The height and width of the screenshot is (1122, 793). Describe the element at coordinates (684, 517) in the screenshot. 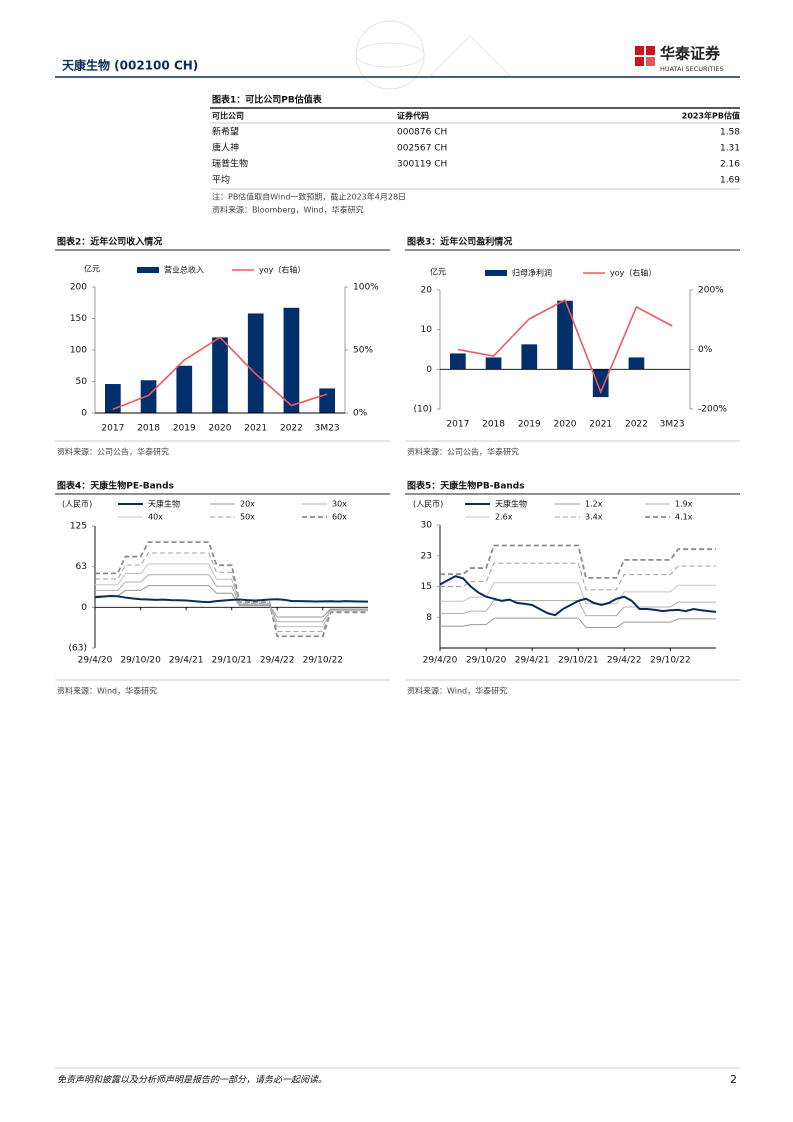

I see `legend-label: 4.1x` at that location.